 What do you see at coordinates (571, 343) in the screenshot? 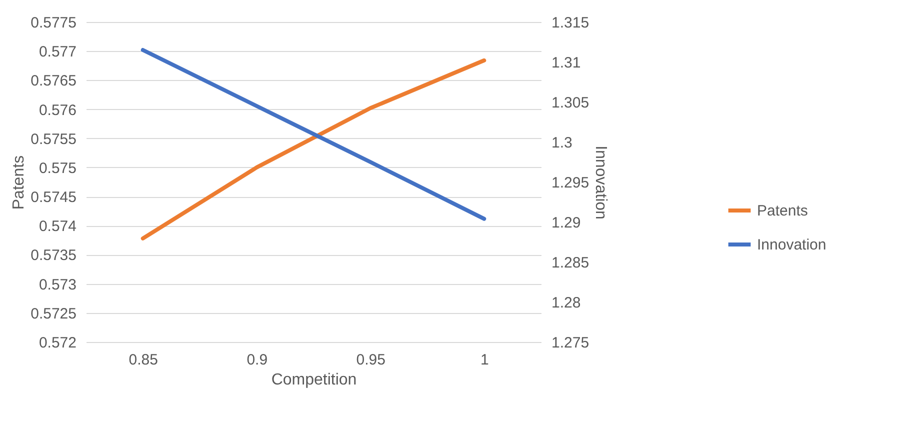
I see `y2-tick-label: 1.275` at bounding box center [571, 343].